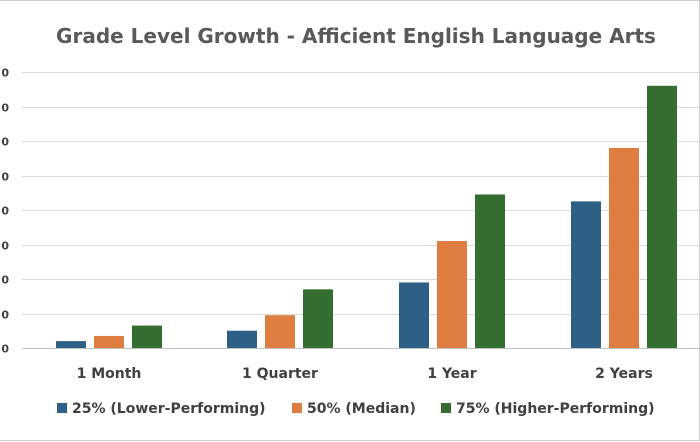  What do you see at coordinates (109, 374) in the screenshot?
I see `x-category-label: 1 Month` at bounding box center [109, 374].